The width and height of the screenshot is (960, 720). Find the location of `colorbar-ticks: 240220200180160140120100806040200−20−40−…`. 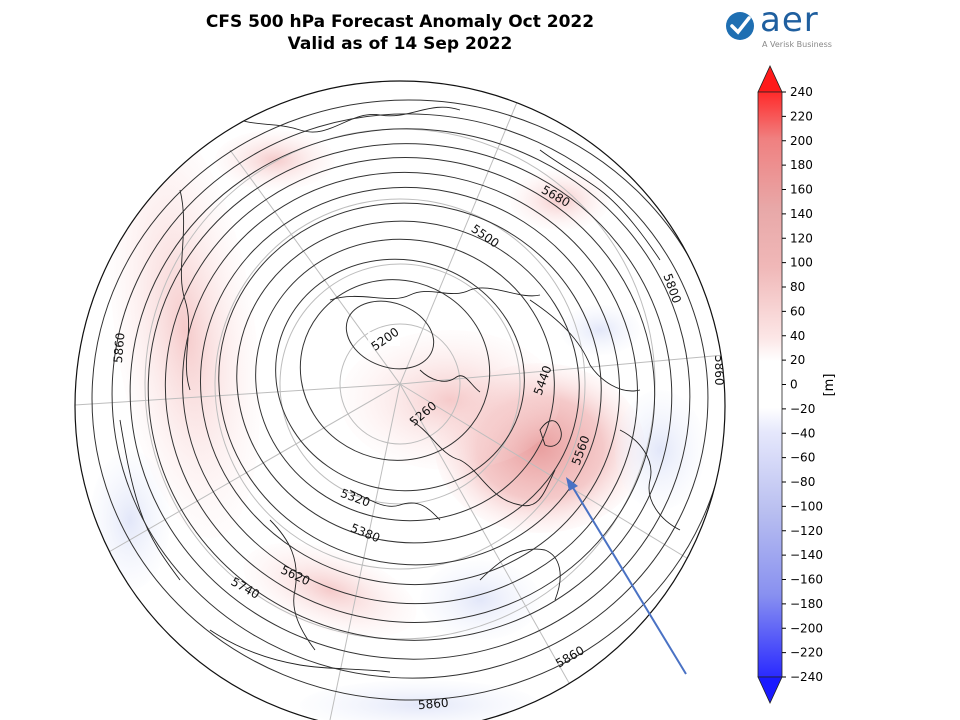

colorbar-ticks: 240220200180160140120100806040200−20−40−… is located at coordinates (802, 384).